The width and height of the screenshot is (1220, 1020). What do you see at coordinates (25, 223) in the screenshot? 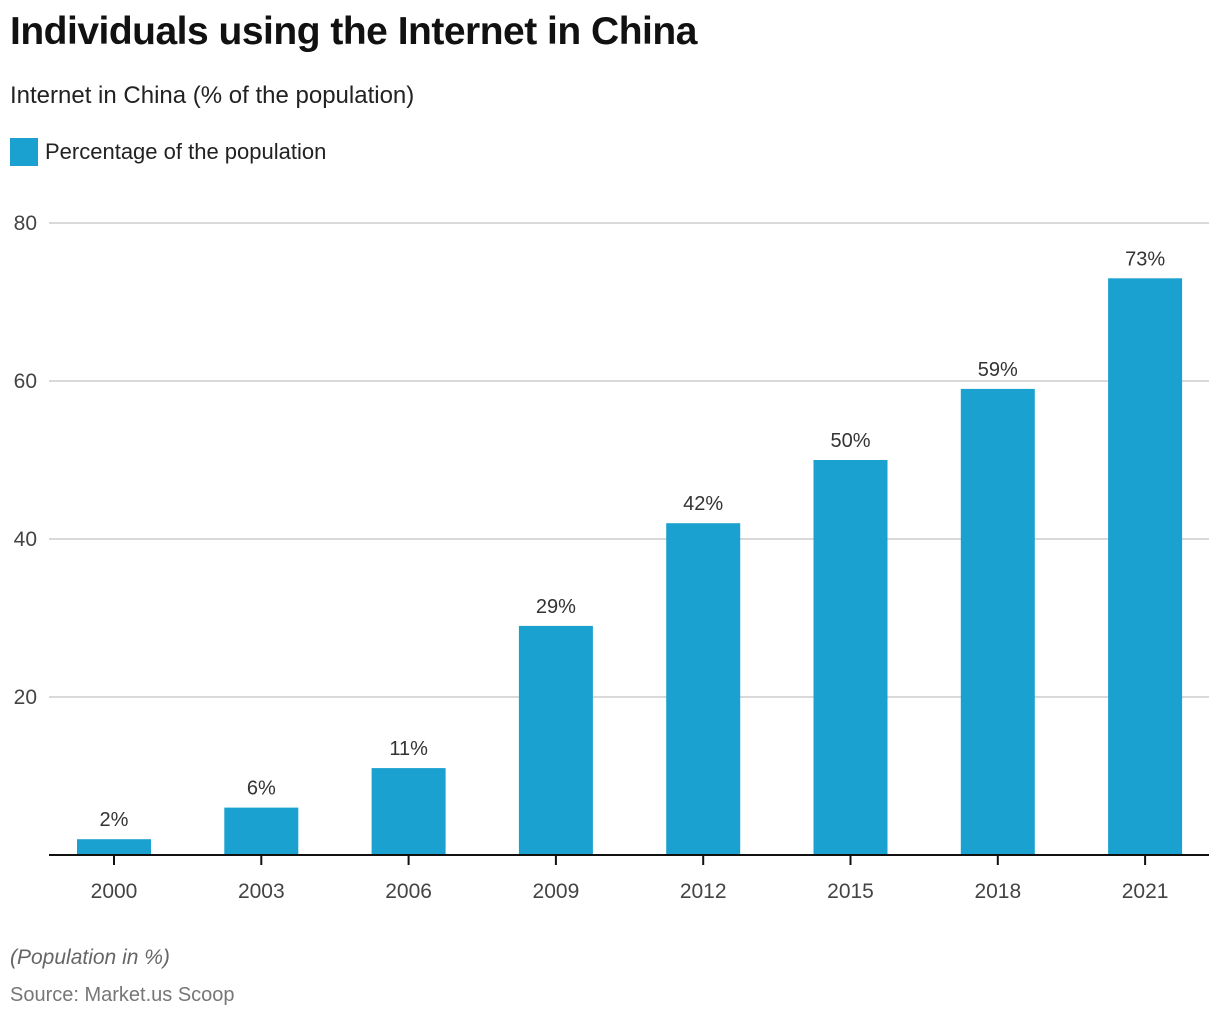
I see `y-tick-label: 80` at bounding box center [25, 223].